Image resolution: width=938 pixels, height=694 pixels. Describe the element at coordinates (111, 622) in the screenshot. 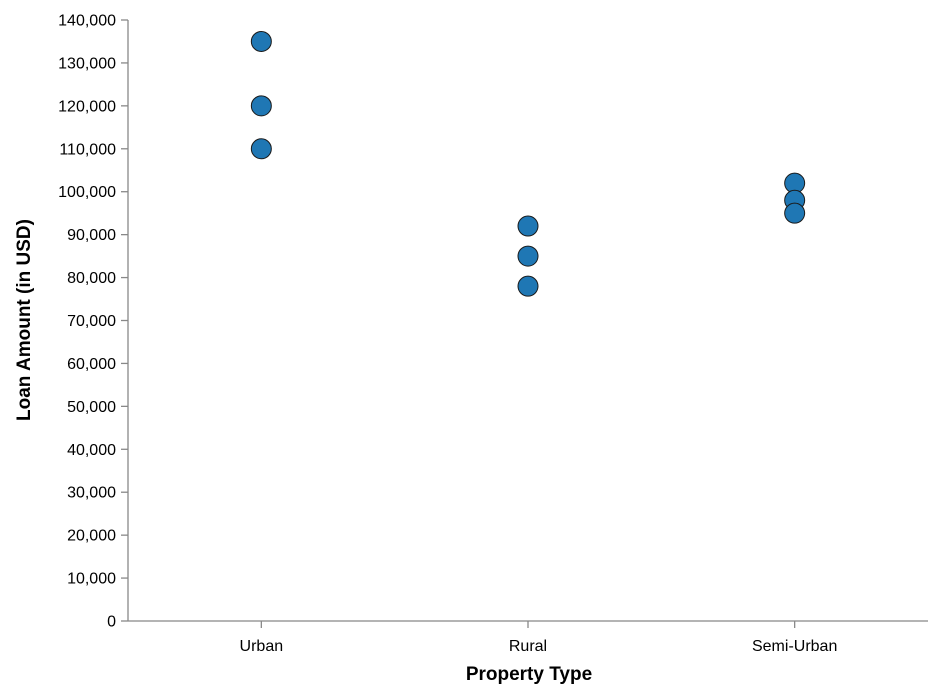

I see `y-tick-label: 0` at that location.